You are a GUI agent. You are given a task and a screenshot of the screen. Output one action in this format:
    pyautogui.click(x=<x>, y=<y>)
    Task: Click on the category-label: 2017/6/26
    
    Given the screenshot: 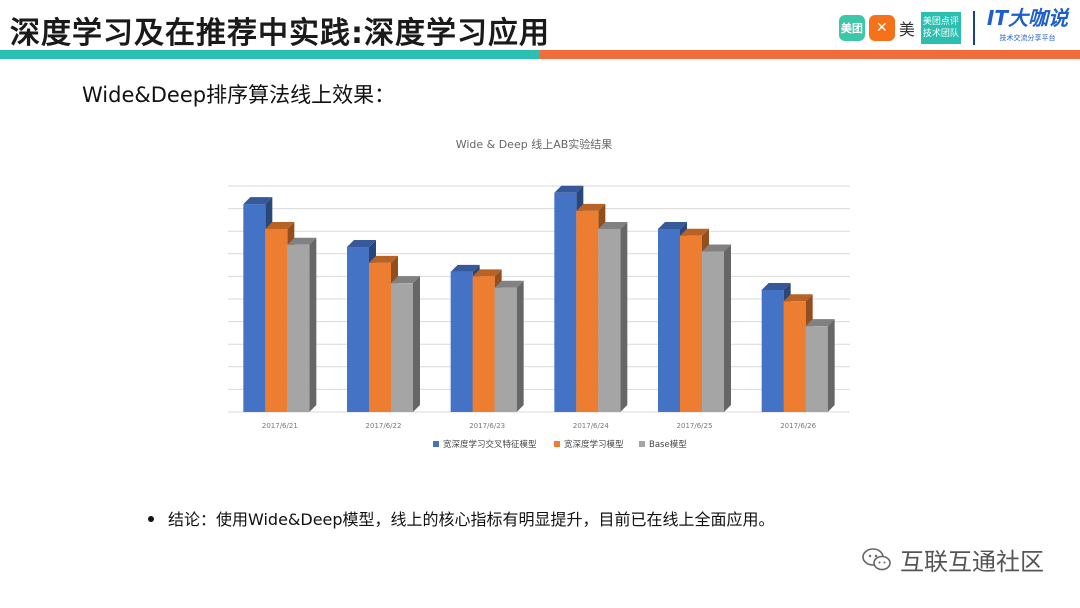 What is the action you would take?
    pyautogui.click(x=798, y=426)
    